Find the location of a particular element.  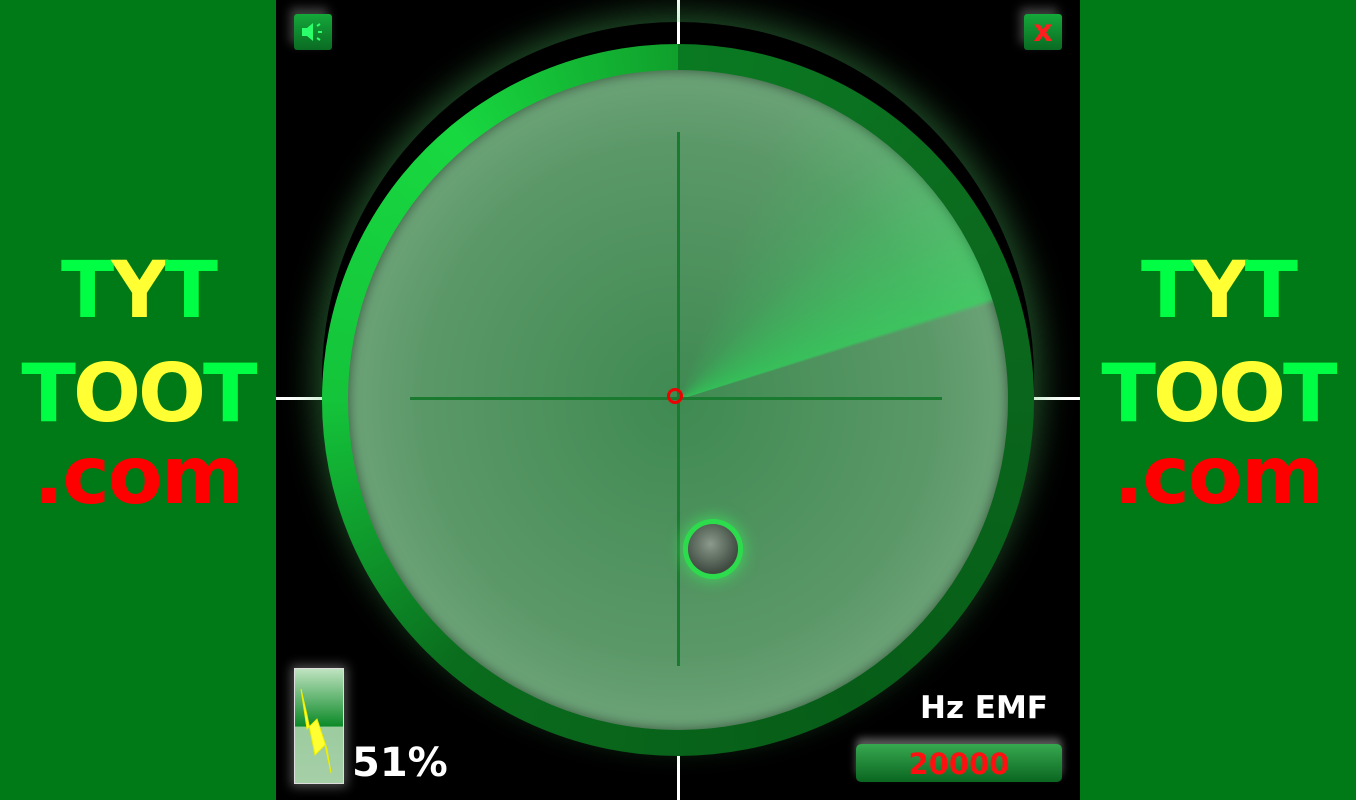

battery-indicator is located at coordinates (319, 726).